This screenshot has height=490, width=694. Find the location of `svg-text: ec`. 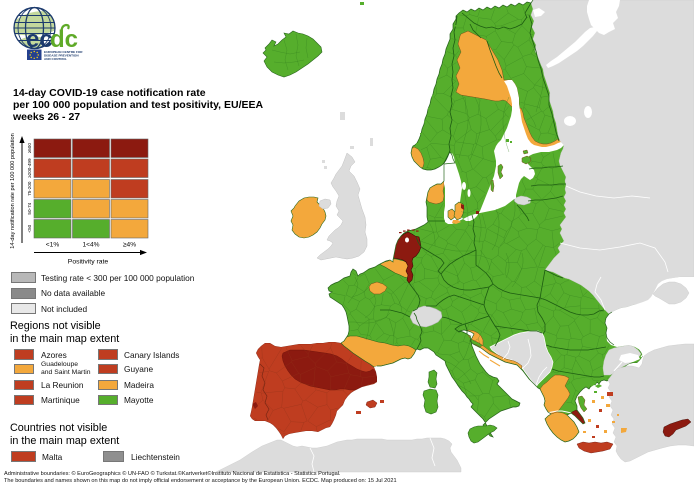

svg-text: ec is located at coordinates (39, 39).